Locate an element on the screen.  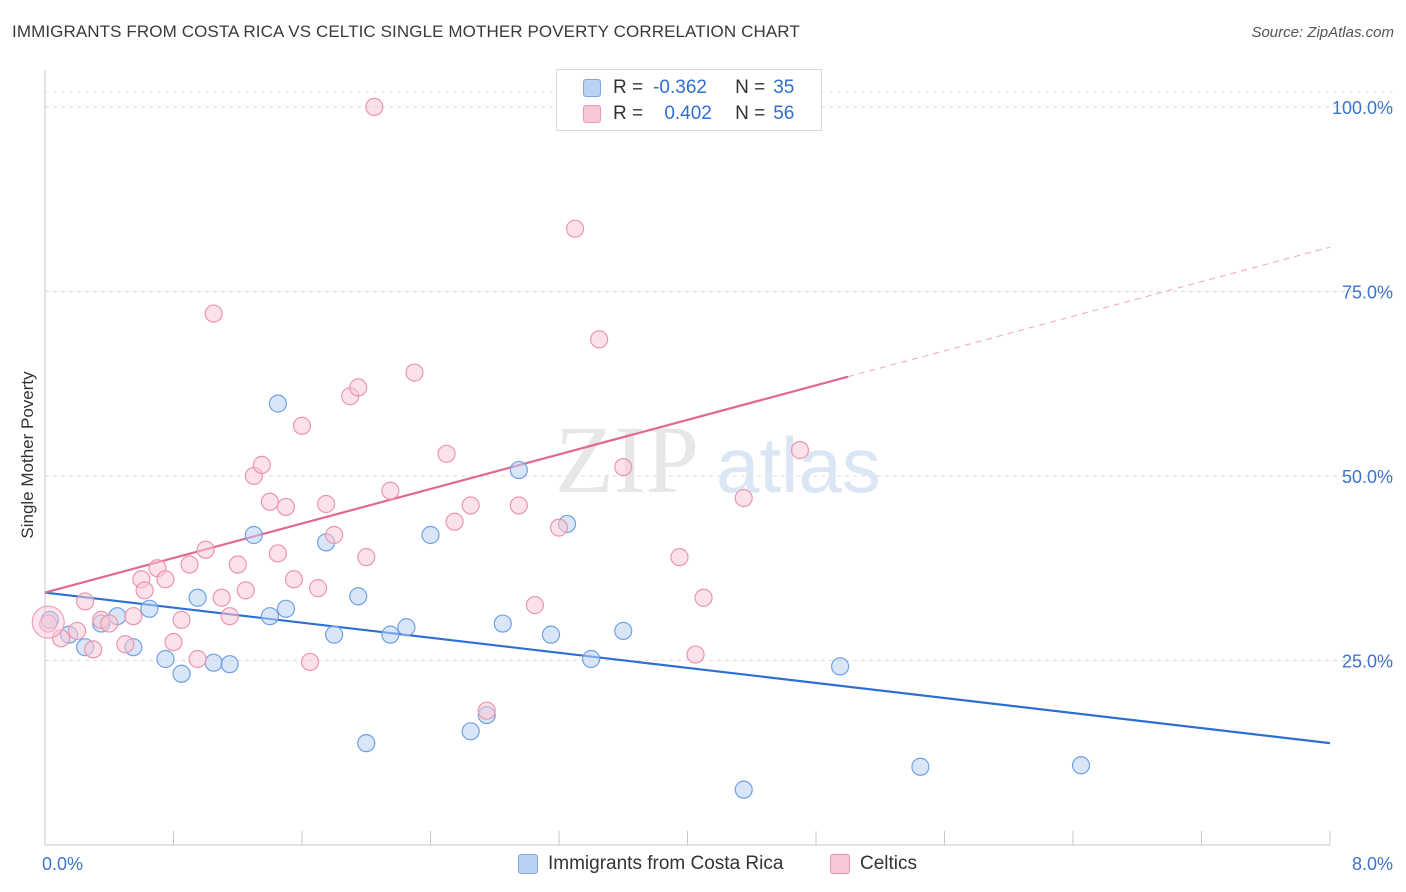
legend-row-costa-rica: R = -0.362 N = 35 is located at coordinates (688, 88).